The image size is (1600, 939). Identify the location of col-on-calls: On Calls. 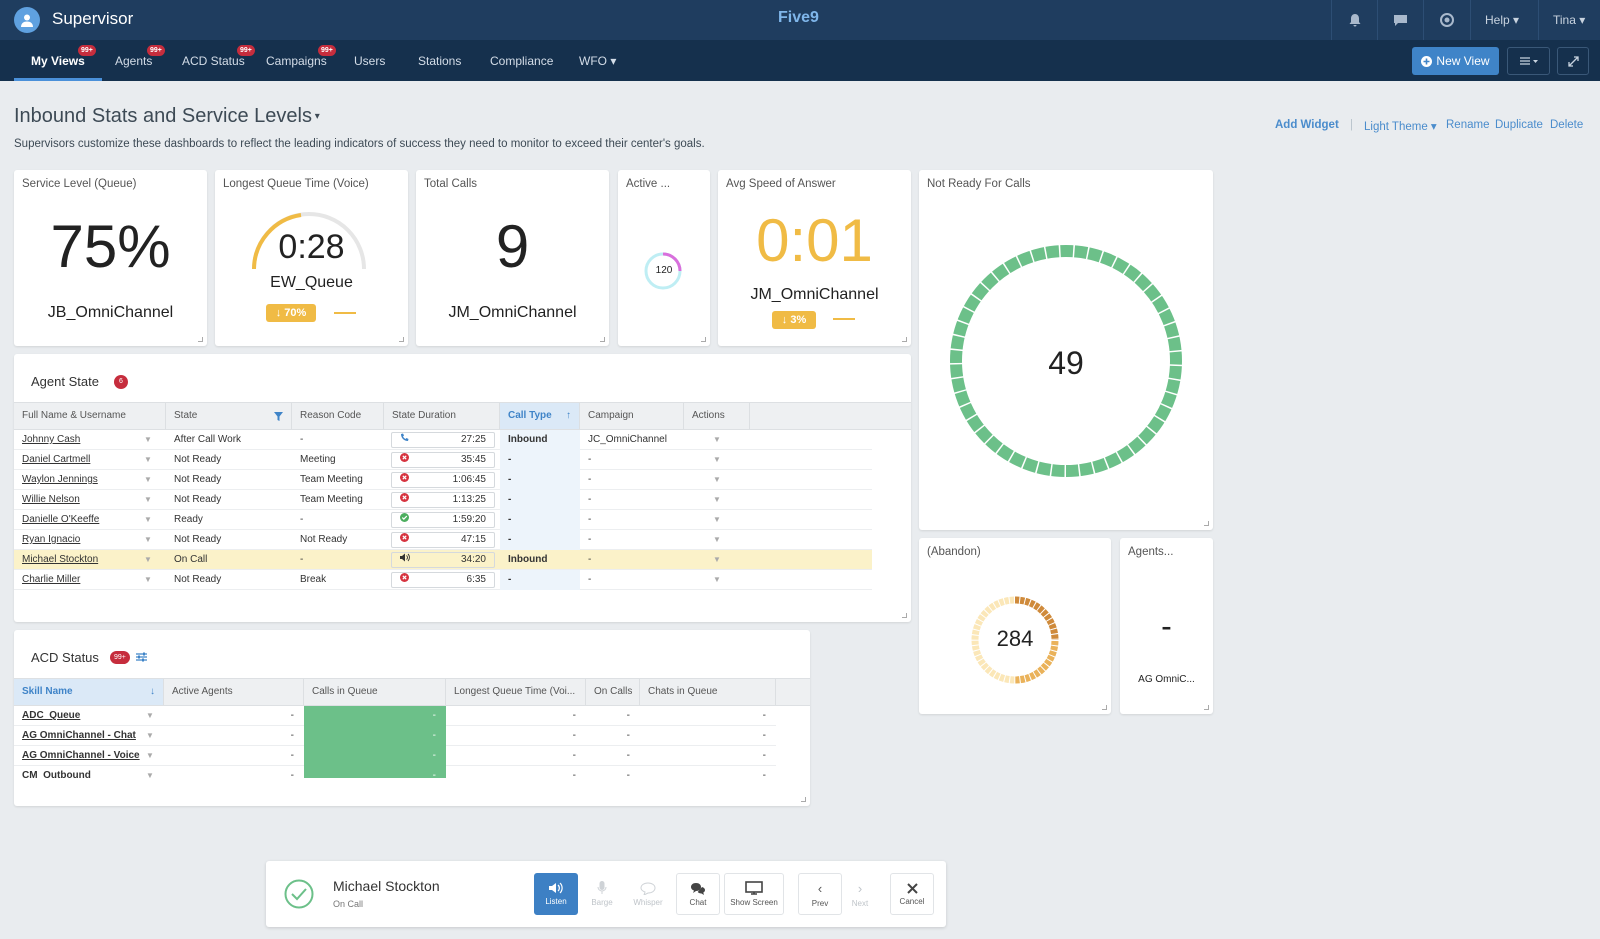
(613, 692).